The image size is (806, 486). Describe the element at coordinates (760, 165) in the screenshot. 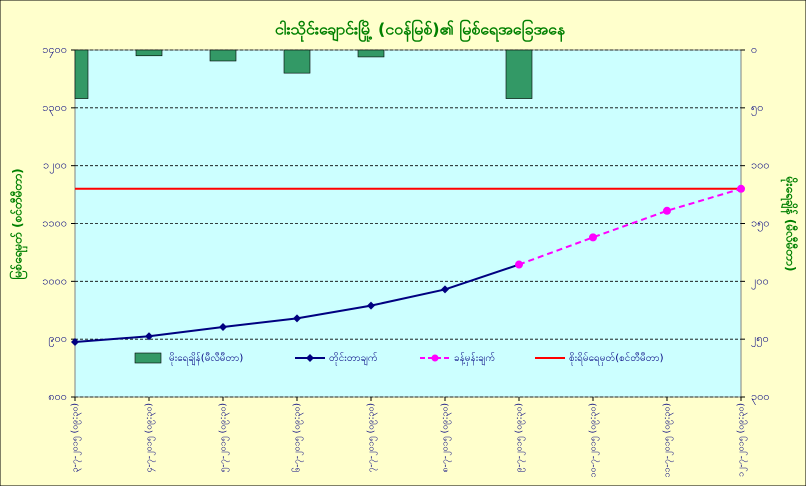

I see `y2-tick-label: ၁၀၀` at that location.